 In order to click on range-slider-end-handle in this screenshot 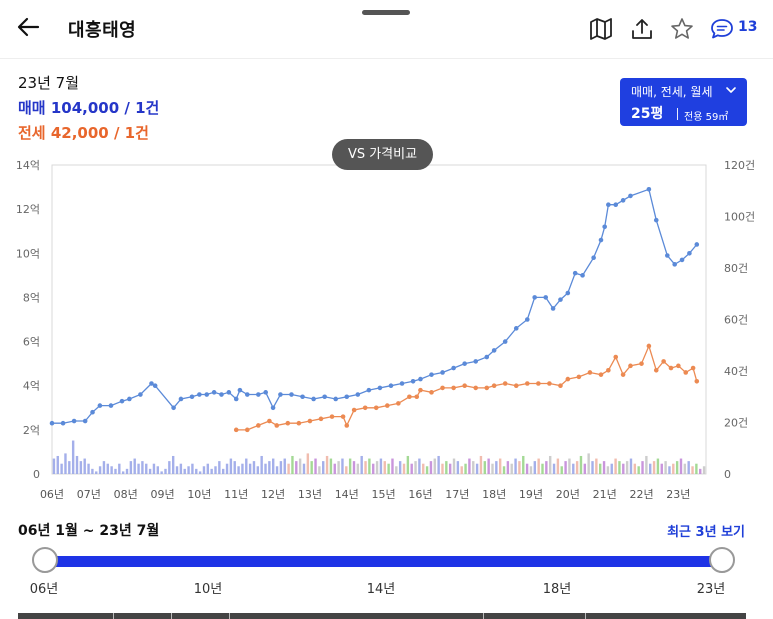, I will do `click(722, 560)`.